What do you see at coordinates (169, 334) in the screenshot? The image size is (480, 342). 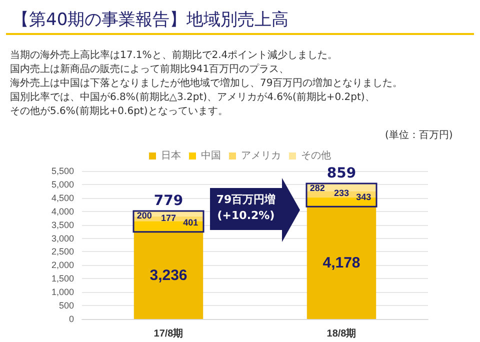 I see `x-tick-label: 17/8期` at bounding box center [169, 334].